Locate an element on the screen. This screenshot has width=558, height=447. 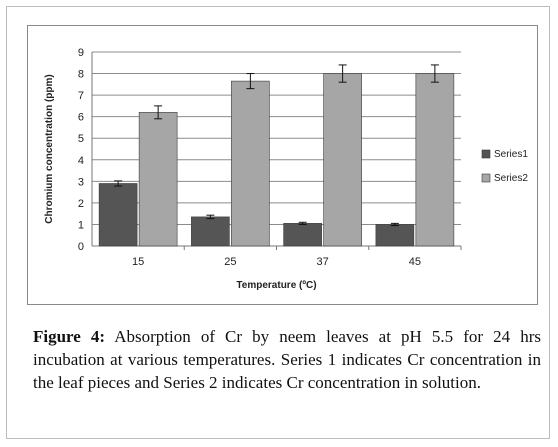
y-tick-label: 0 is located at coordinates (81, 247).